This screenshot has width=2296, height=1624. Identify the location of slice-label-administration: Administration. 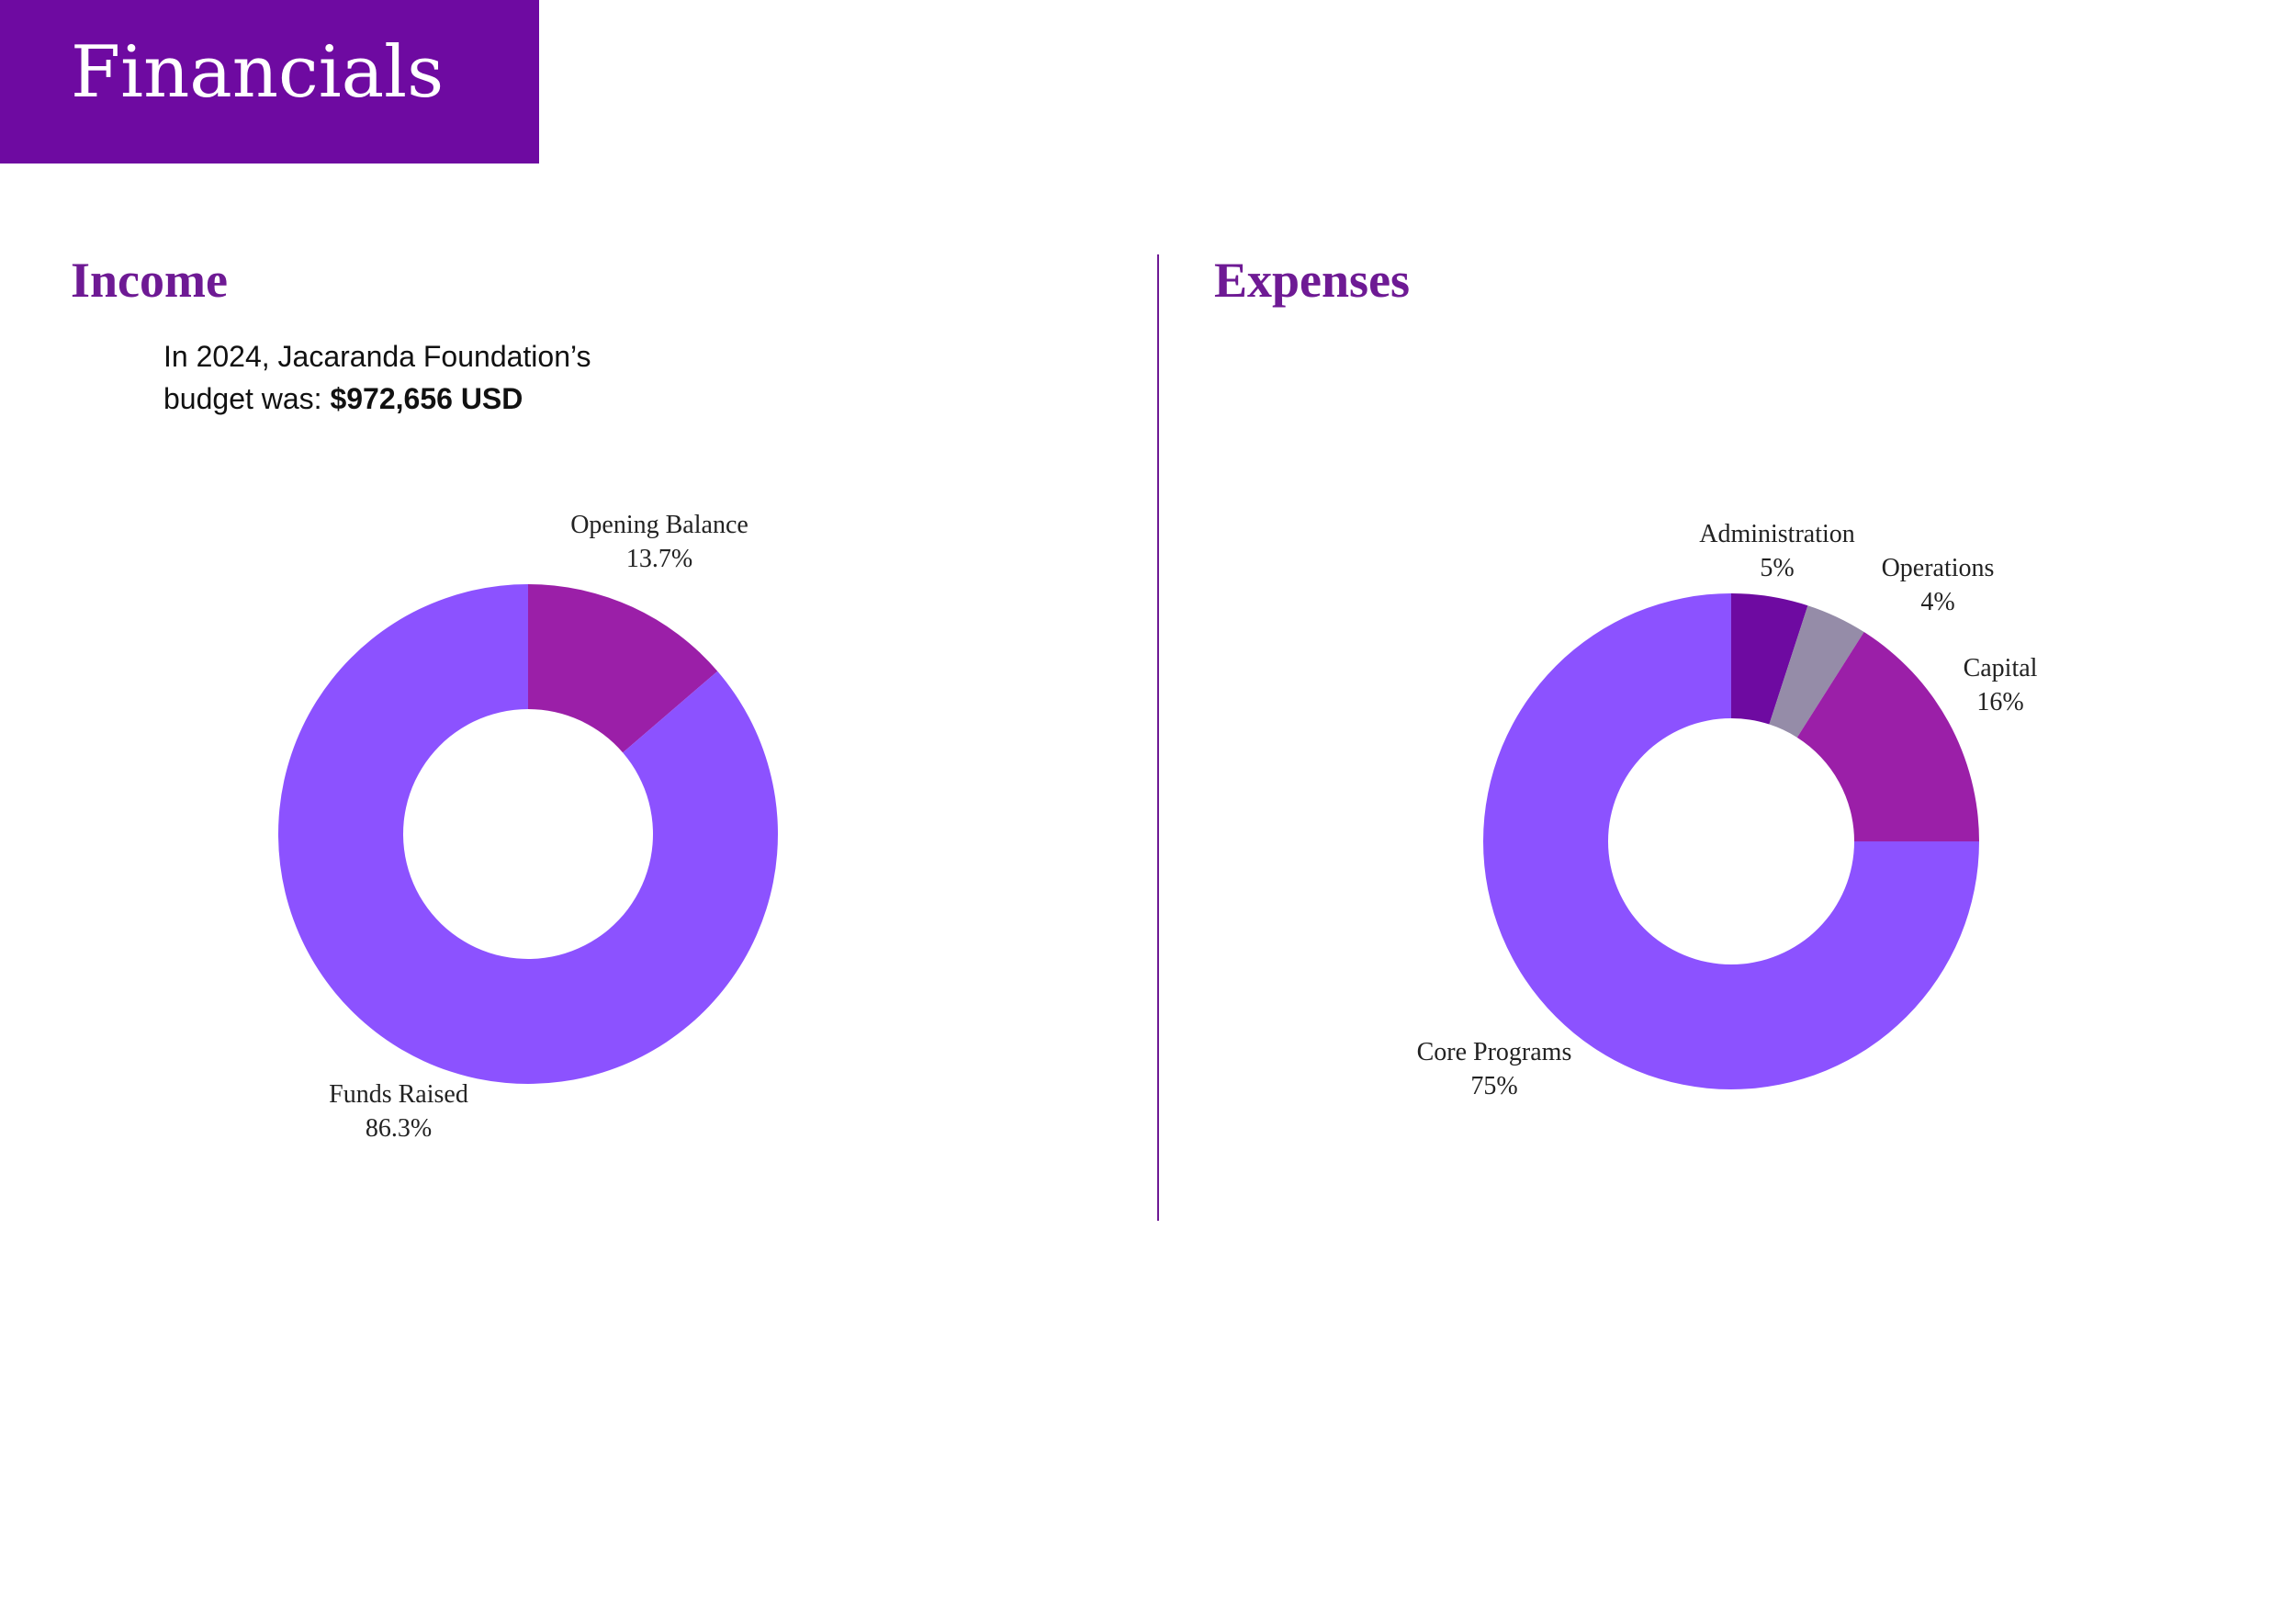
(1777, 534).